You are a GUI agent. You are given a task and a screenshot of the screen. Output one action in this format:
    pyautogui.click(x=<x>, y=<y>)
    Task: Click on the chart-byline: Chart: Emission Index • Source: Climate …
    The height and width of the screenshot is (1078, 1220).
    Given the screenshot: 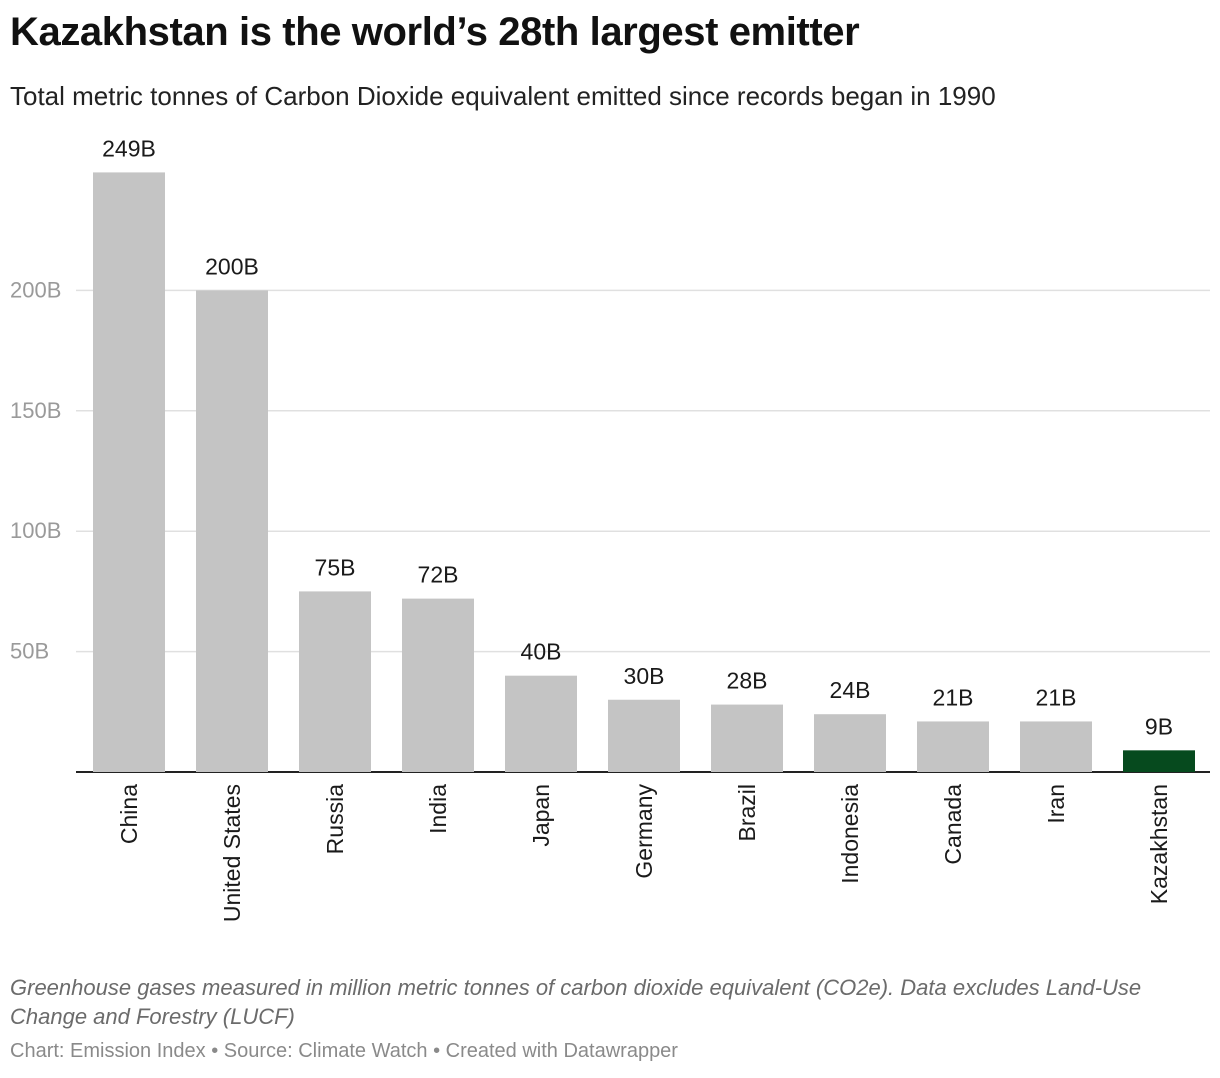 What is the action you would take?
    pyautogui.click(x=344, y=1051)
    